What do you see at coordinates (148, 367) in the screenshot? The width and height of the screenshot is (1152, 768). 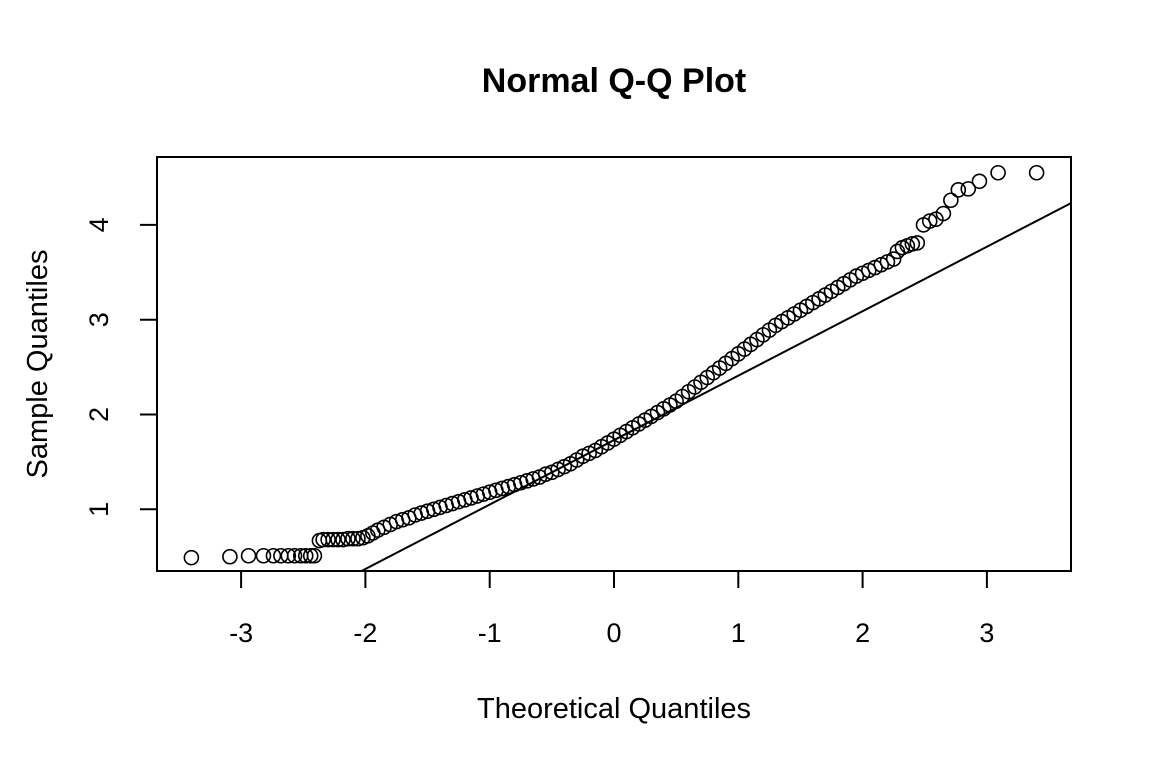 I see `y-axis-ticks` at bounding box center [148, 367].